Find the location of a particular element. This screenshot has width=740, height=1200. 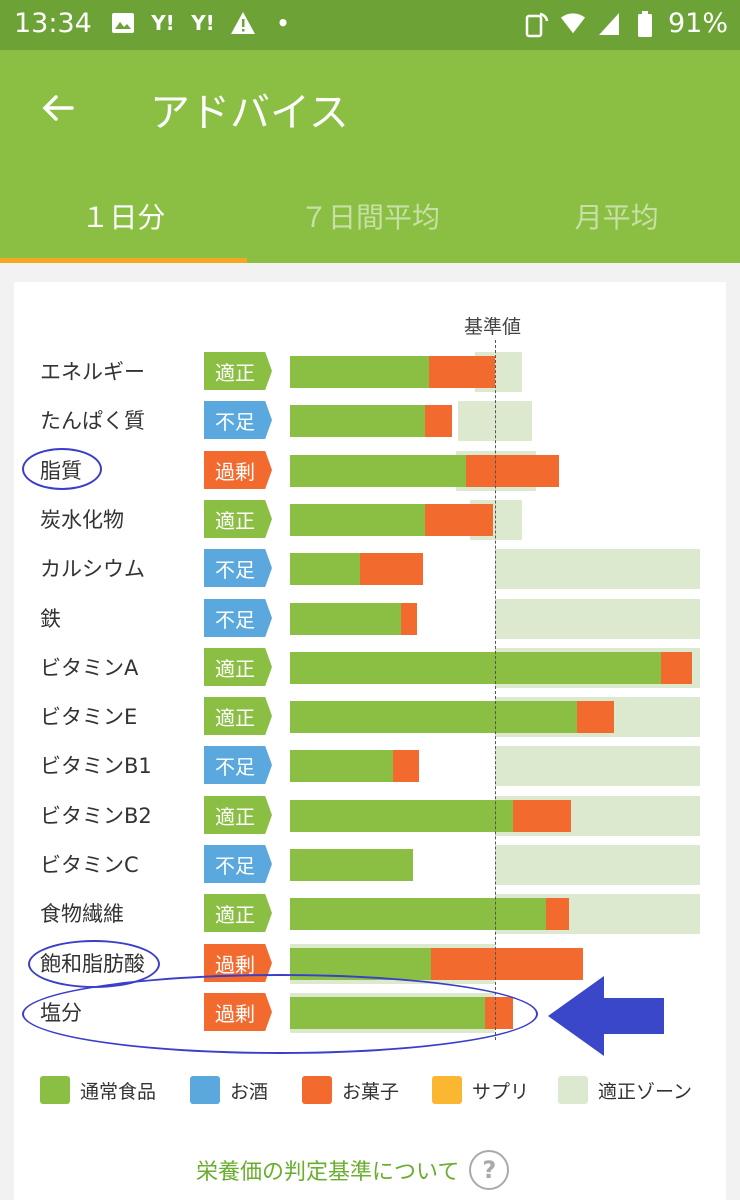

nutrient-row: カルシウム 不足 is located at coordinates (370, 569).